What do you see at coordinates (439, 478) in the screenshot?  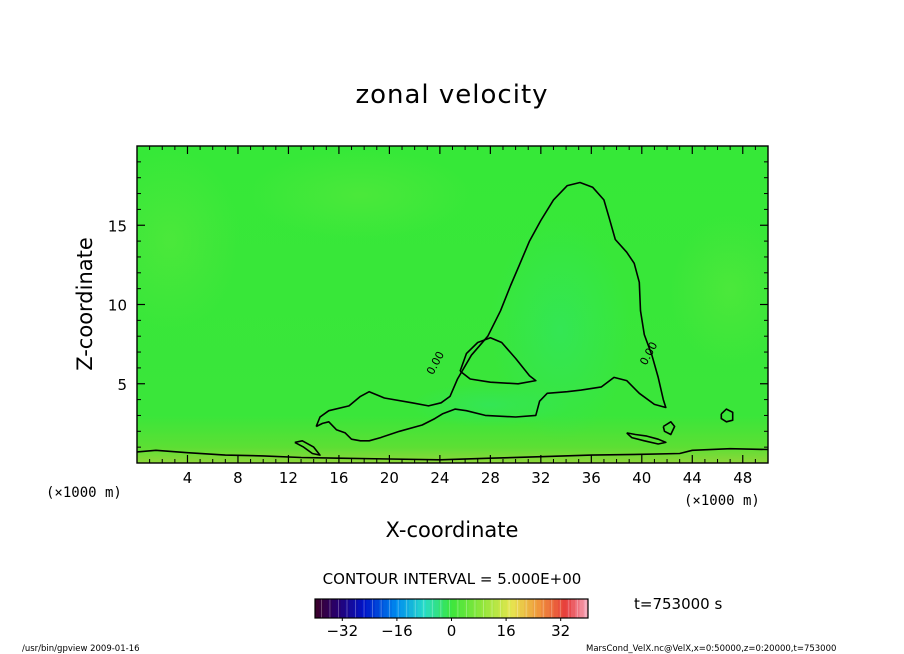 I see `x-tick-label: 24` at bounding box center [439, 478].